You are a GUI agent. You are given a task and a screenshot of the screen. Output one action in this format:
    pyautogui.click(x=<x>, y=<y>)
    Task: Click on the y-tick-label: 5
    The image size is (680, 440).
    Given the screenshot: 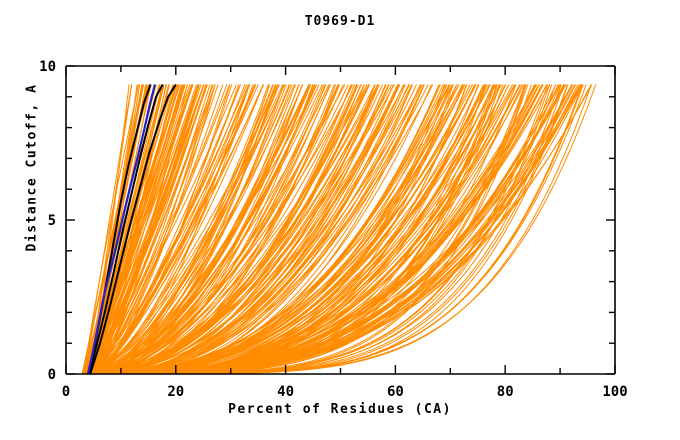 What is the action you would take?
    pyautogui.click(x=52, y=221)
    